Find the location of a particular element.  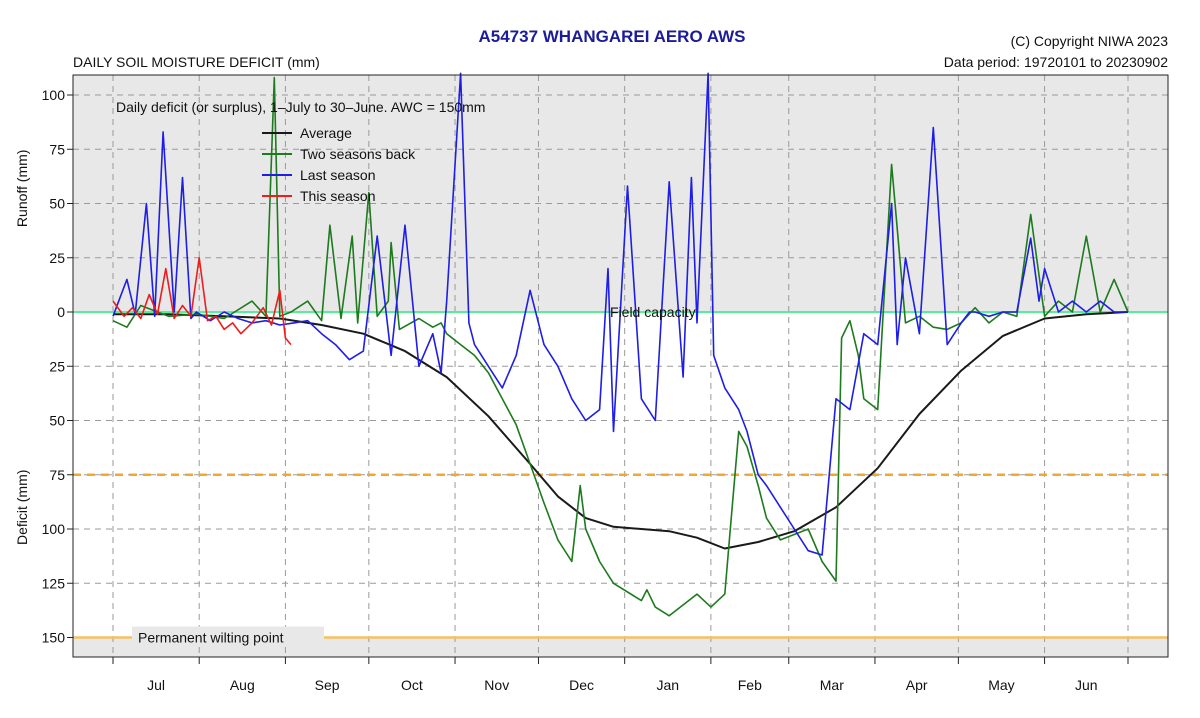

chart-title: A54737 WHANGAREI AERO AWS is located at coordinates (612, 36).